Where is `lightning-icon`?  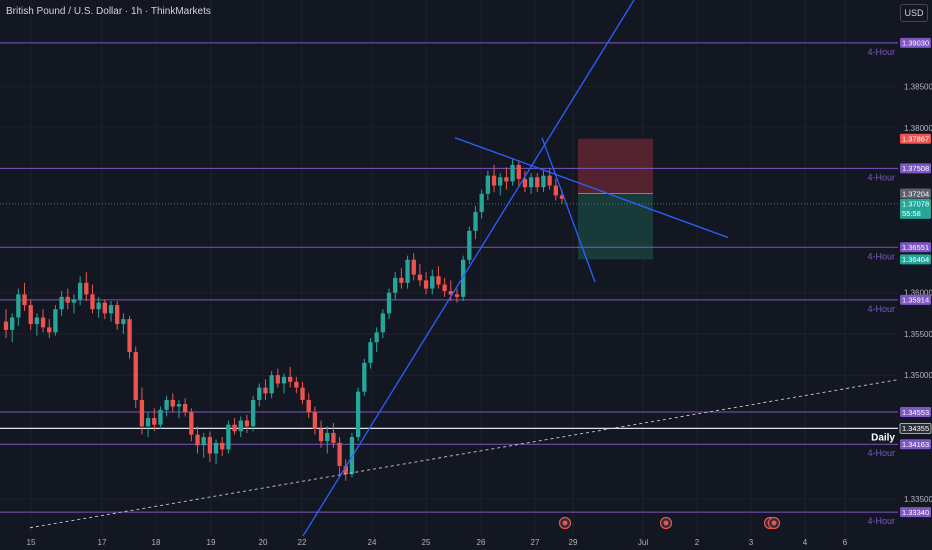
lightning-icon is located at coordinates (565, 523).